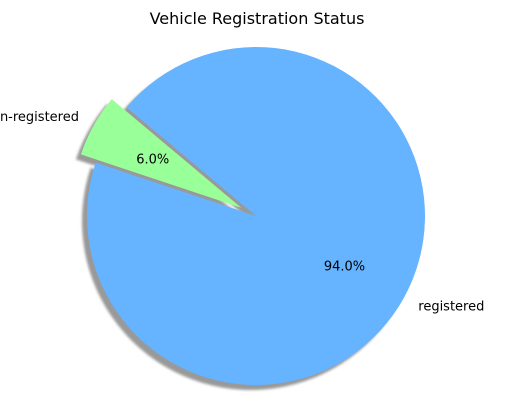 This screenshot has height=411, width=515. Describe the element at coordinates (39, 117) in the screenshot. I see `slice-label-un-registered: un-registered` at that location.